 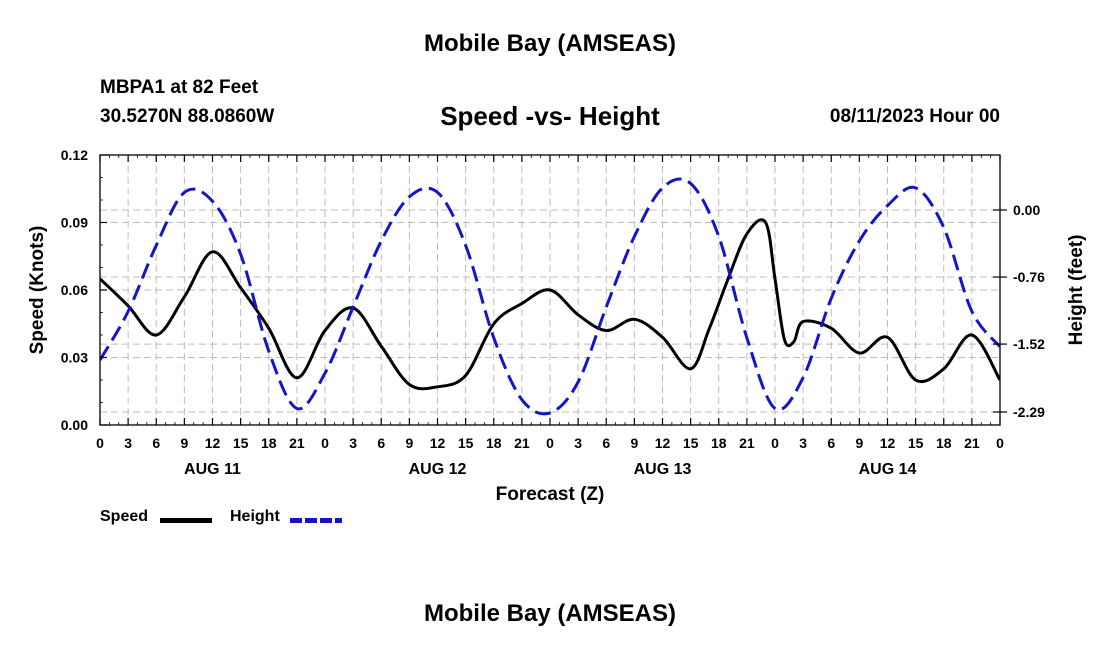 I want to click on y-tick-label: 0.06, so click(x=74, y=290).